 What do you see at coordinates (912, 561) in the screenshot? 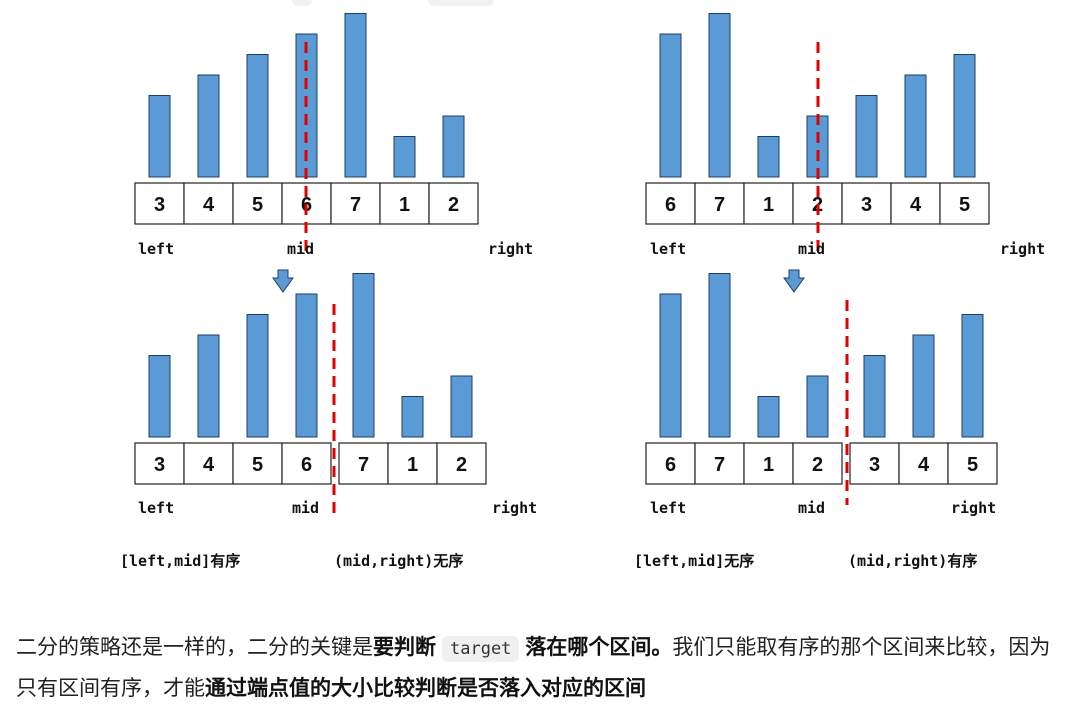
I see `caption-second-half: (mid,right)有序` at bounding box center [912, 561].